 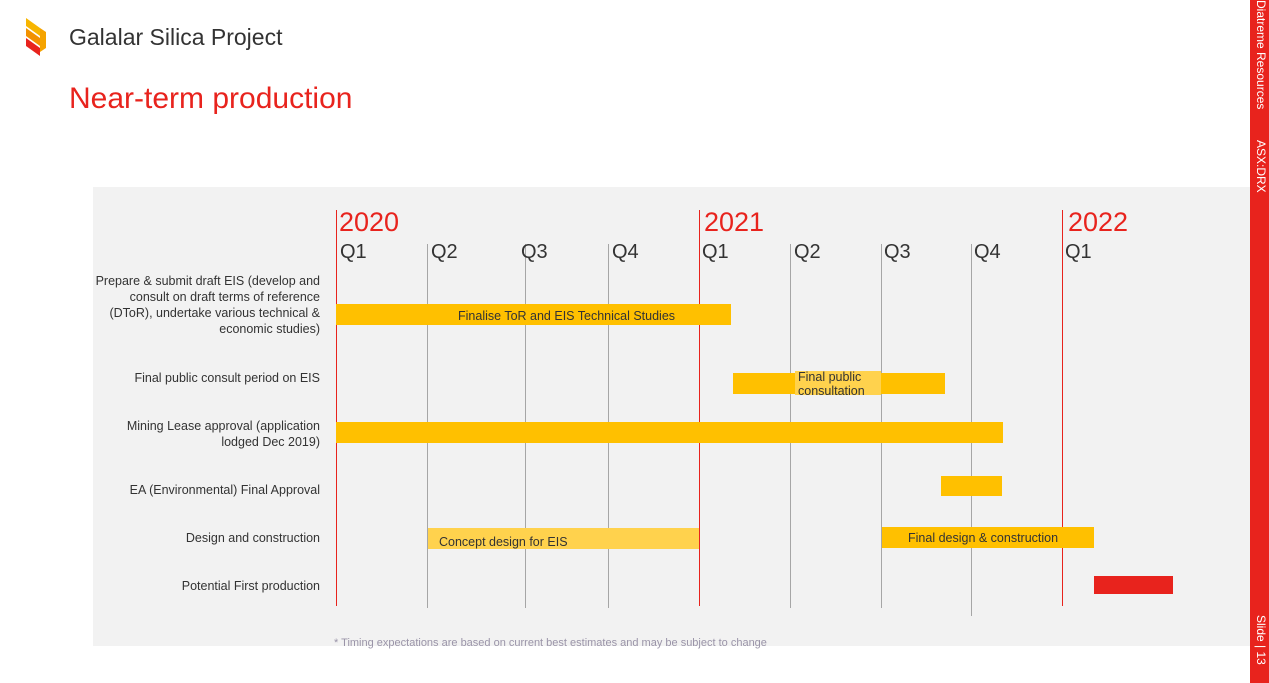 What do you see at coordinates (1259, 341) in the screenshot?
I see `right-brand-bar` at bounding box center [1259, 341].